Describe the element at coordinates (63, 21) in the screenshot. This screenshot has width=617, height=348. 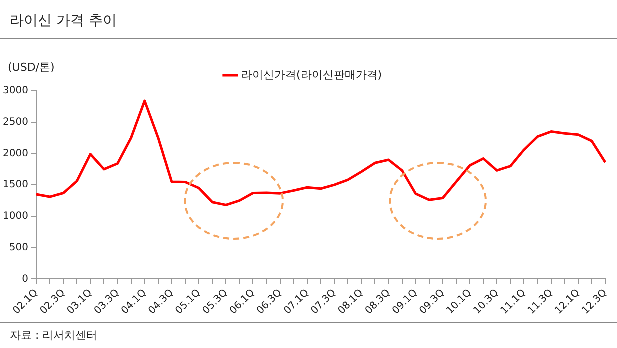
I see `chart-title: 라이신 가격 추이` at that location.